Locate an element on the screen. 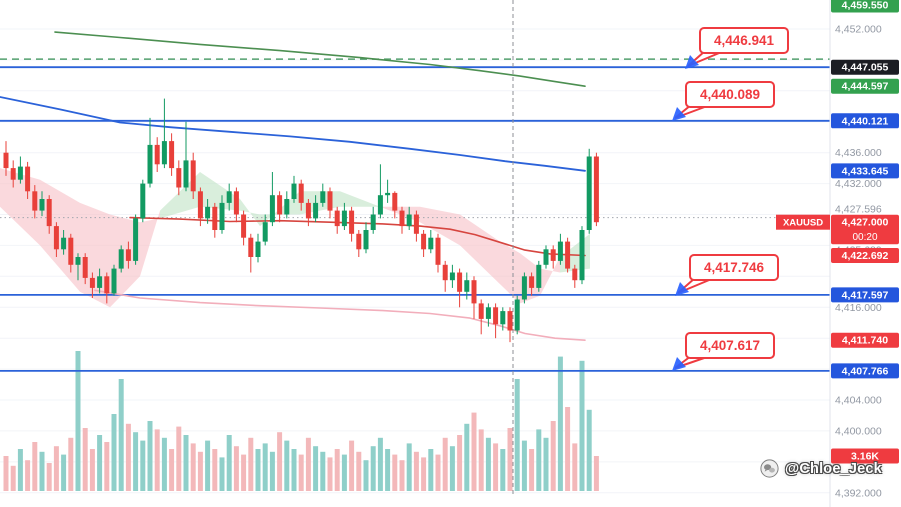 This screenshot has width=901, height=507. label-text: 4,432.000 is located at coordinates (858, 184).